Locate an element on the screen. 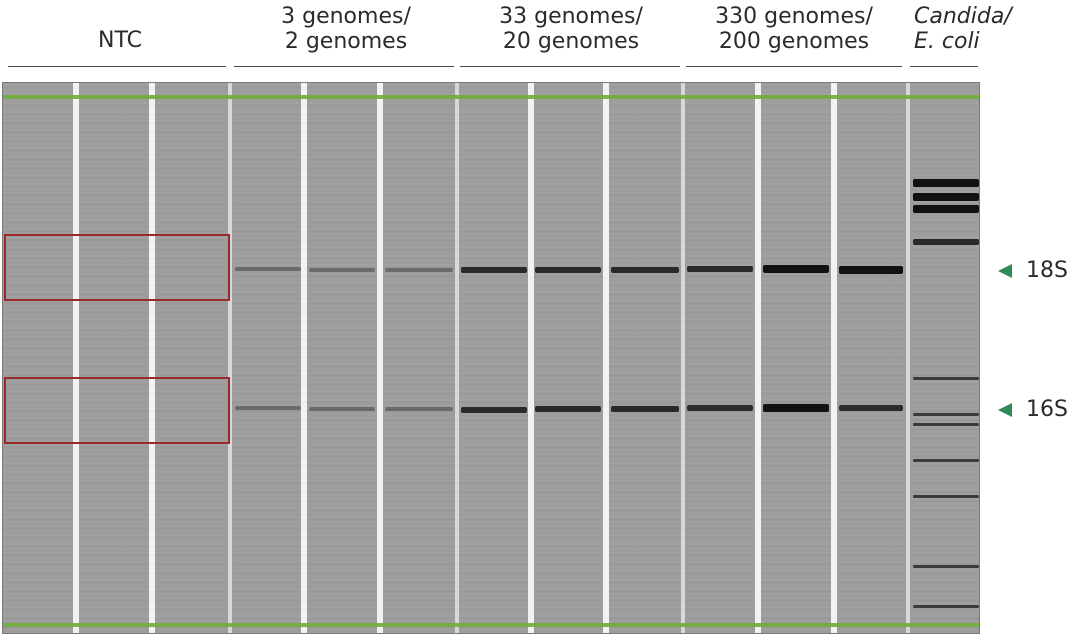 The image size is (1078, 636). header-33-genomes: 33 genomes/ 20 genomes is located at coordinates (571, 29).